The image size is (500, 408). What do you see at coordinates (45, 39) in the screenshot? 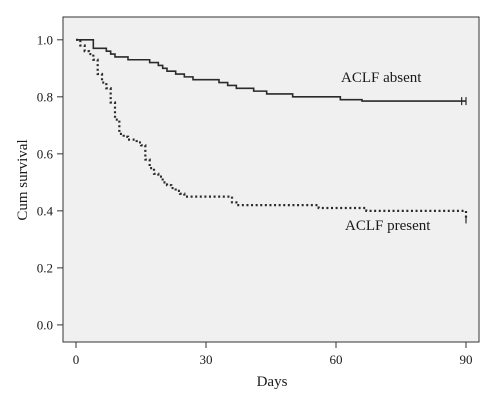
I see `y-tick-label: 1.0` at bounding box center [45, 39].